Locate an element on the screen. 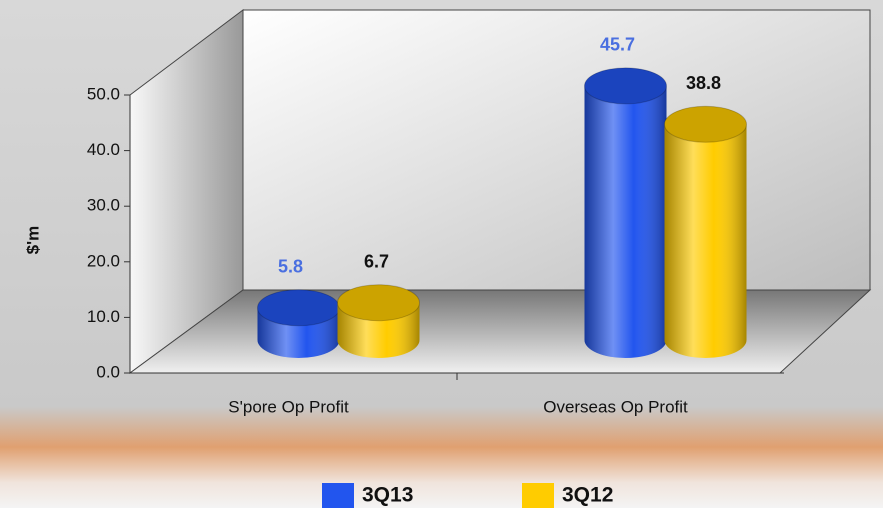 This screenshot has width=883, height=508. value-label: 38.8 is located at coordinates (703, 83).